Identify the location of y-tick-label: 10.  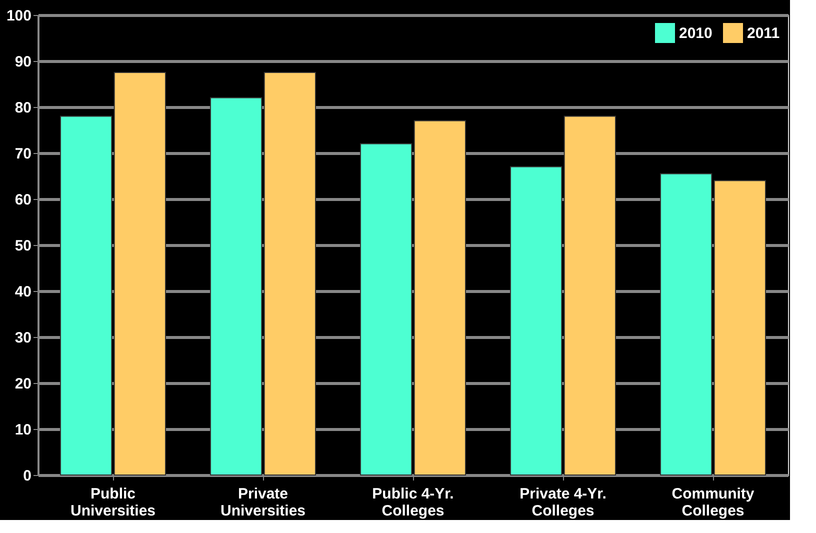
(23, 430).